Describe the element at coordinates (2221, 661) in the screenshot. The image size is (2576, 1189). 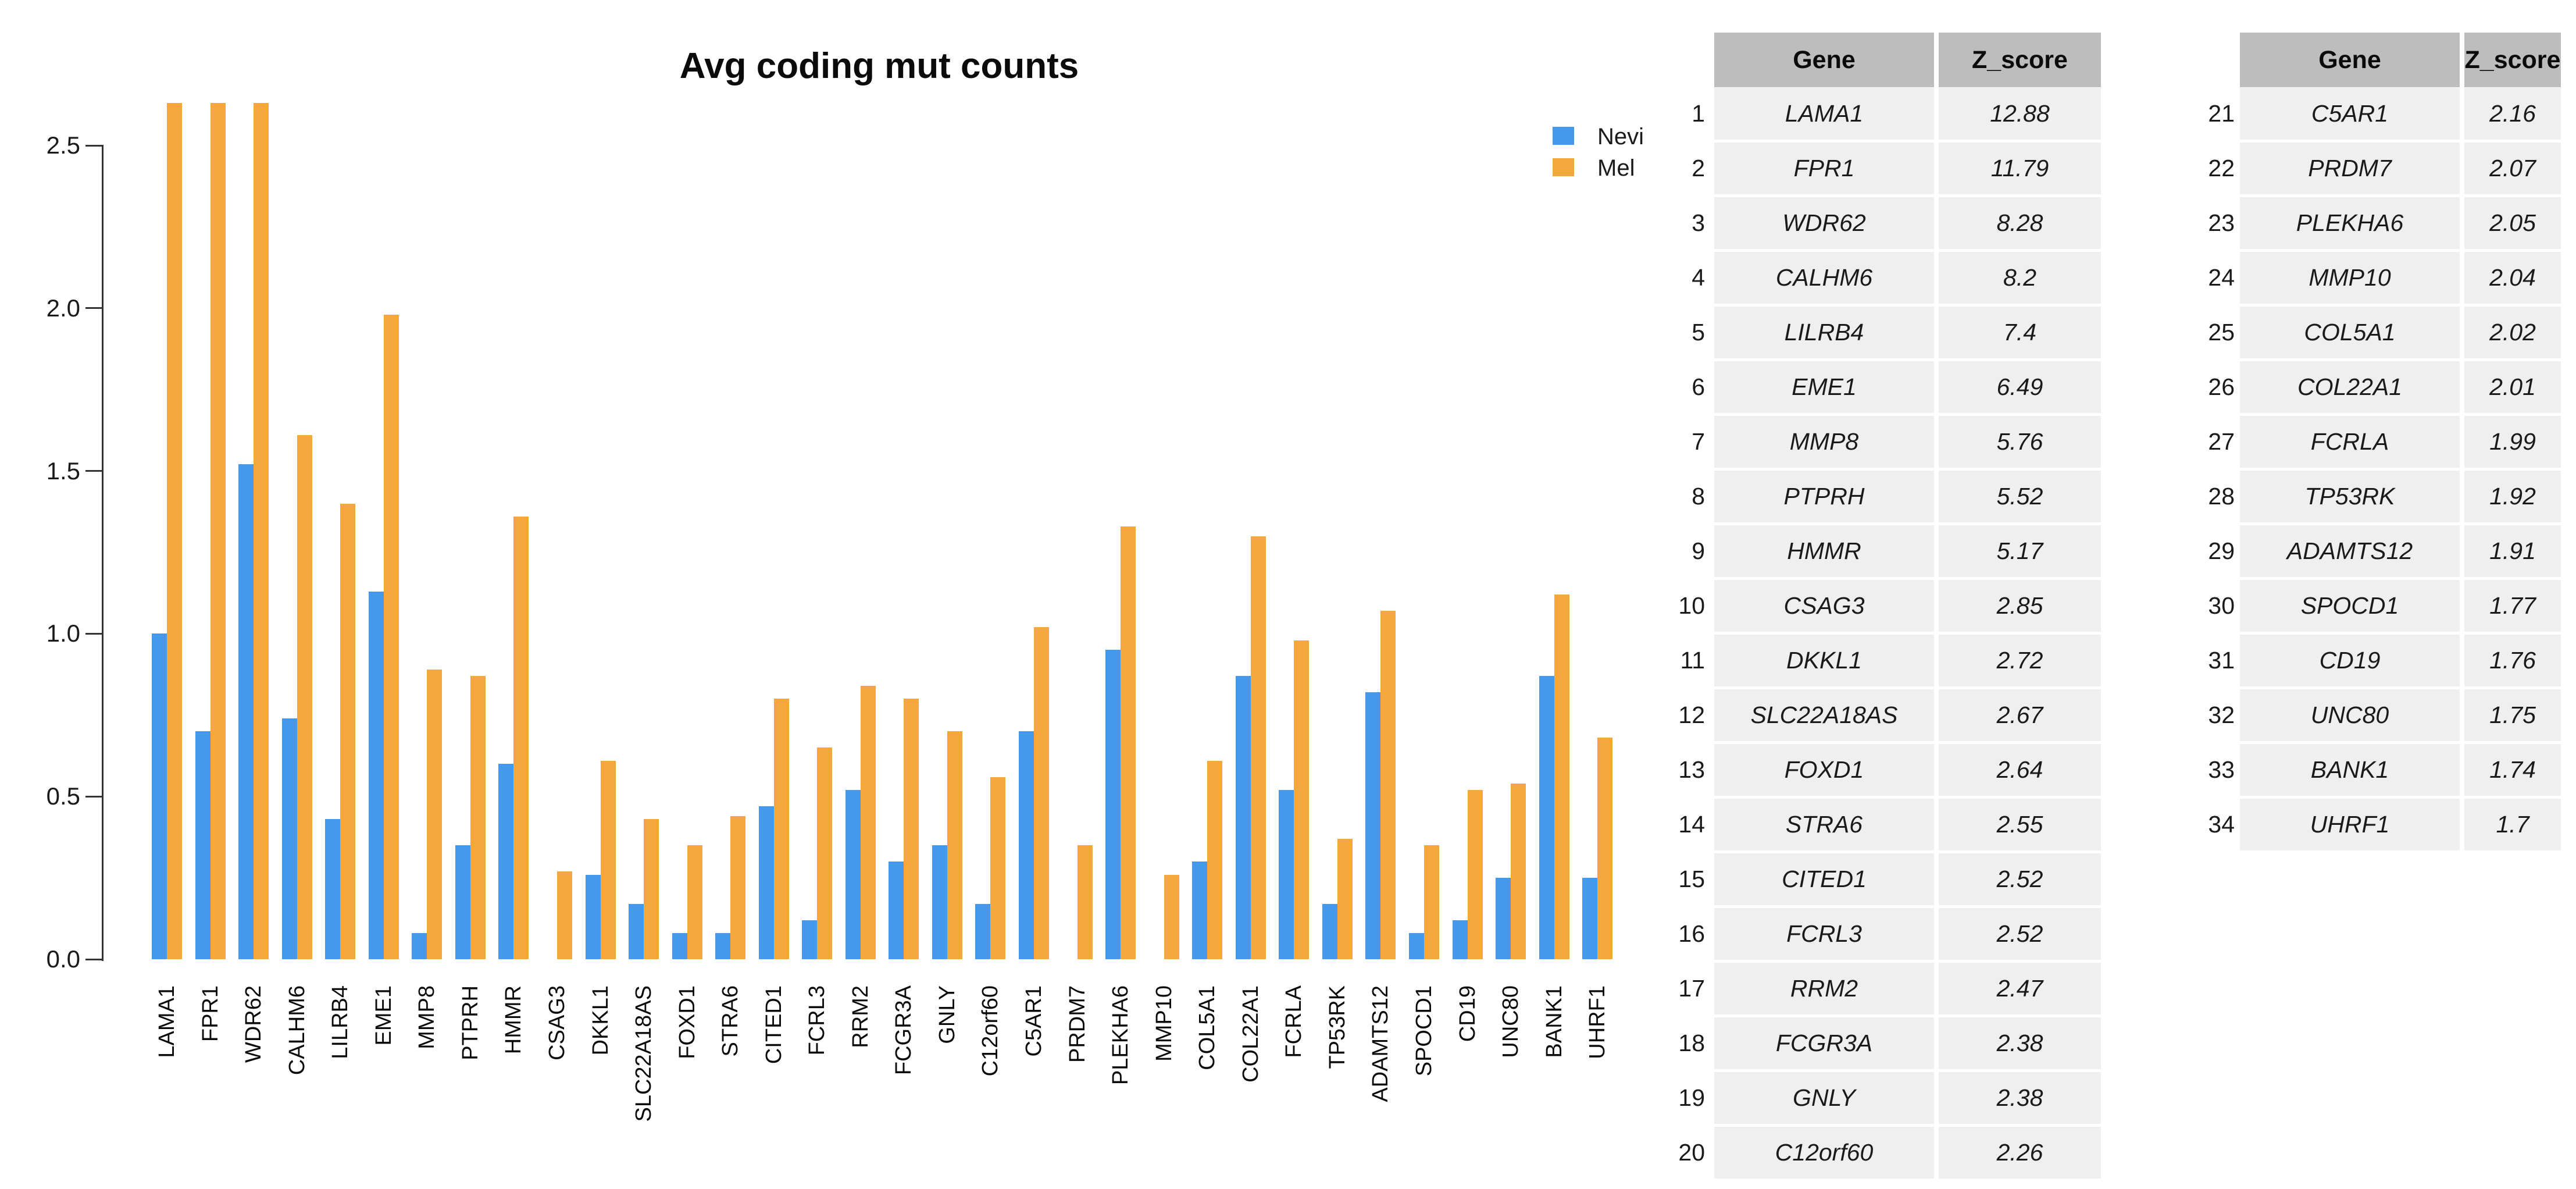
I see `table-row-number: 31` at that location.